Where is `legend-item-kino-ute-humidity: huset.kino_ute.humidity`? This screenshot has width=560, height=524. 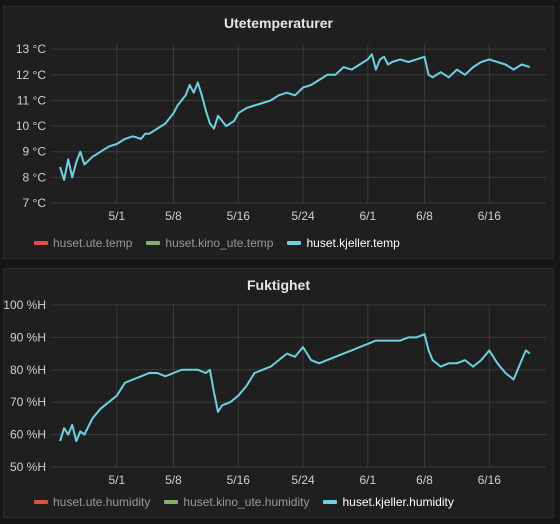
legend-item-kino-ute-humidity: huset.kino_ute.humidity is located at coordinates (236, 502).